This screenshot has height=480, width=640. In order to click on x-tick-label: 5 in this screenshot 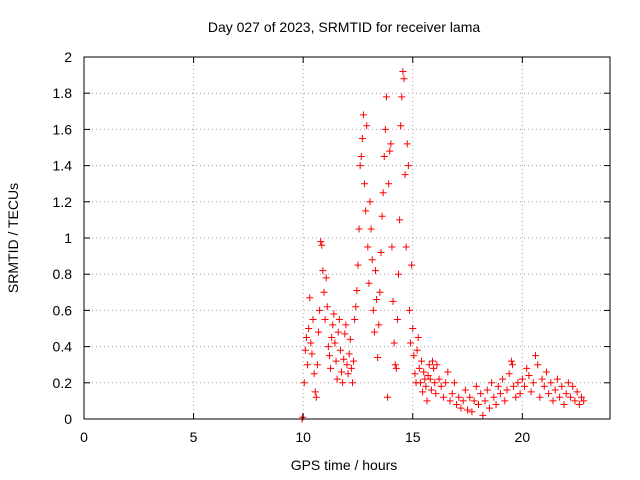, I will do `click(194, 437)`.